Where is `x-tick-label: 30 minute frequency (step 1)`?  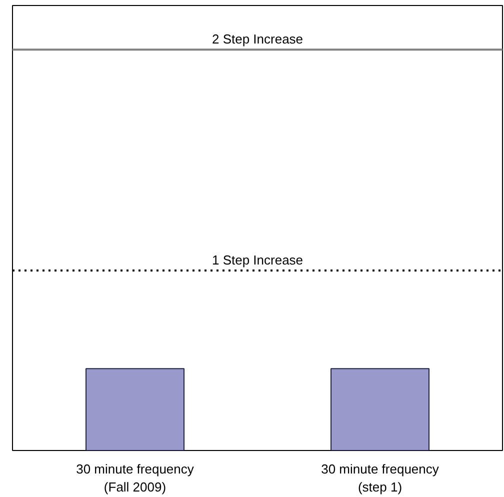
x-tick-label: 30 minute frequency (step 1) is located at coordinates (380, 478).